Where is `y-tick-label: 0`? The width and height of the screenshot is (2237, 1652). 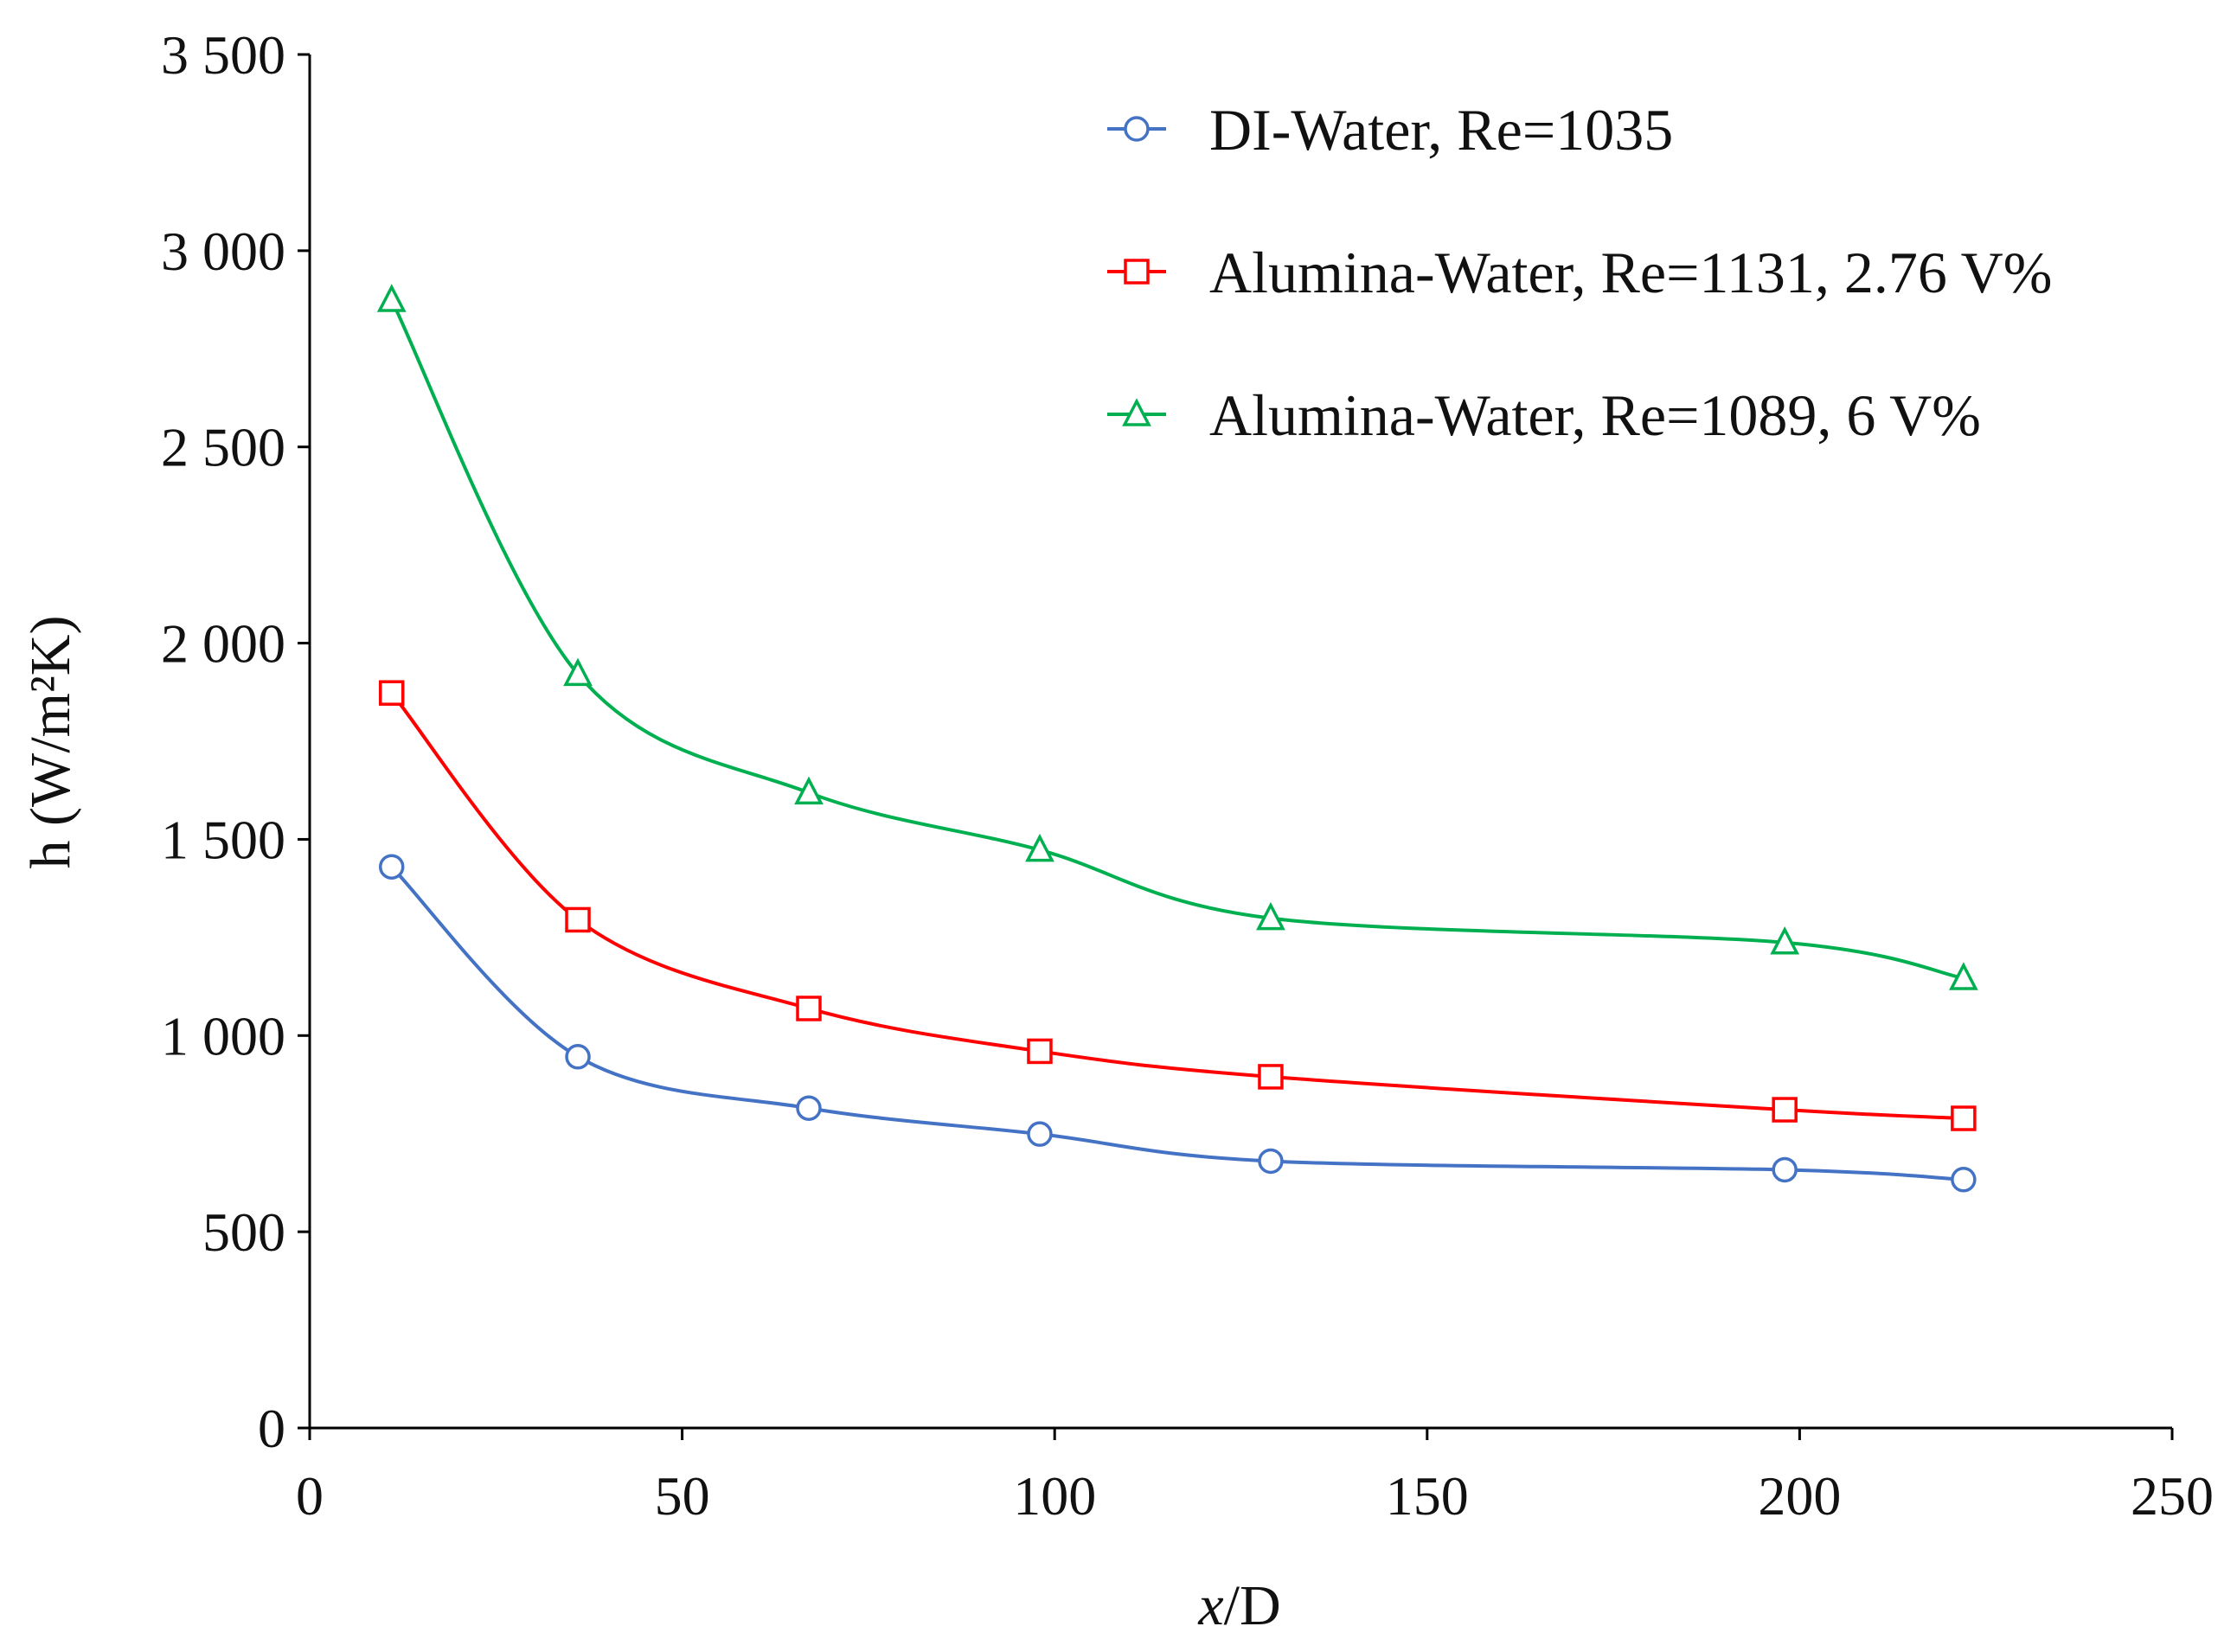 y-tick-label: 0 is located at coordinates (271, 1428).